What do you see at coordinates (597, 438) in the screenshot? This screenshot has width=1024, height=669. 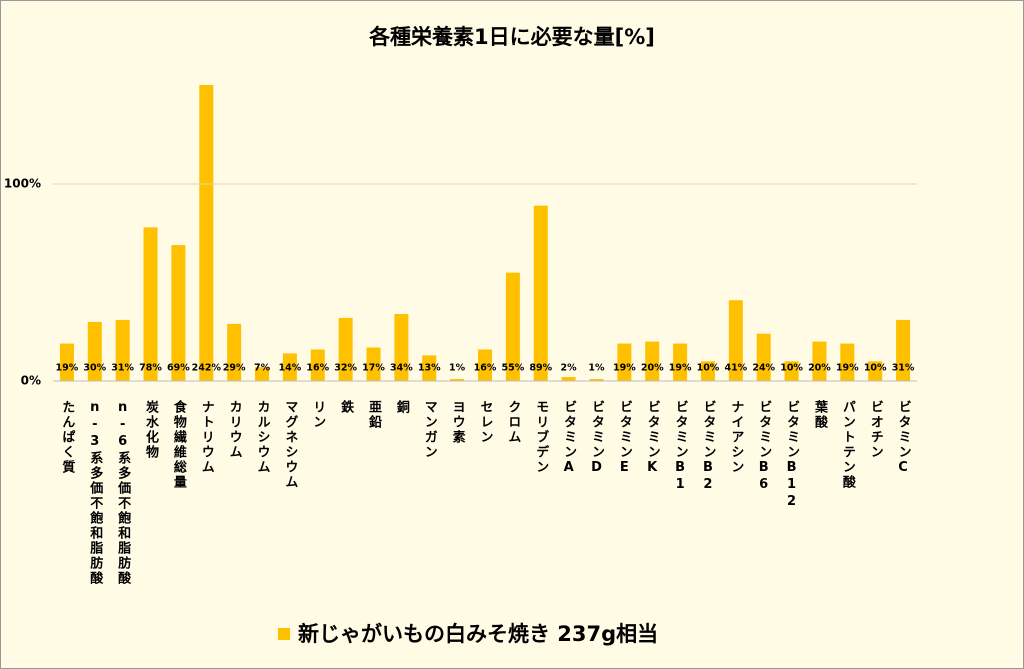 I see `x-tick-label: ビタミンD` at bounding box center [597, 438].